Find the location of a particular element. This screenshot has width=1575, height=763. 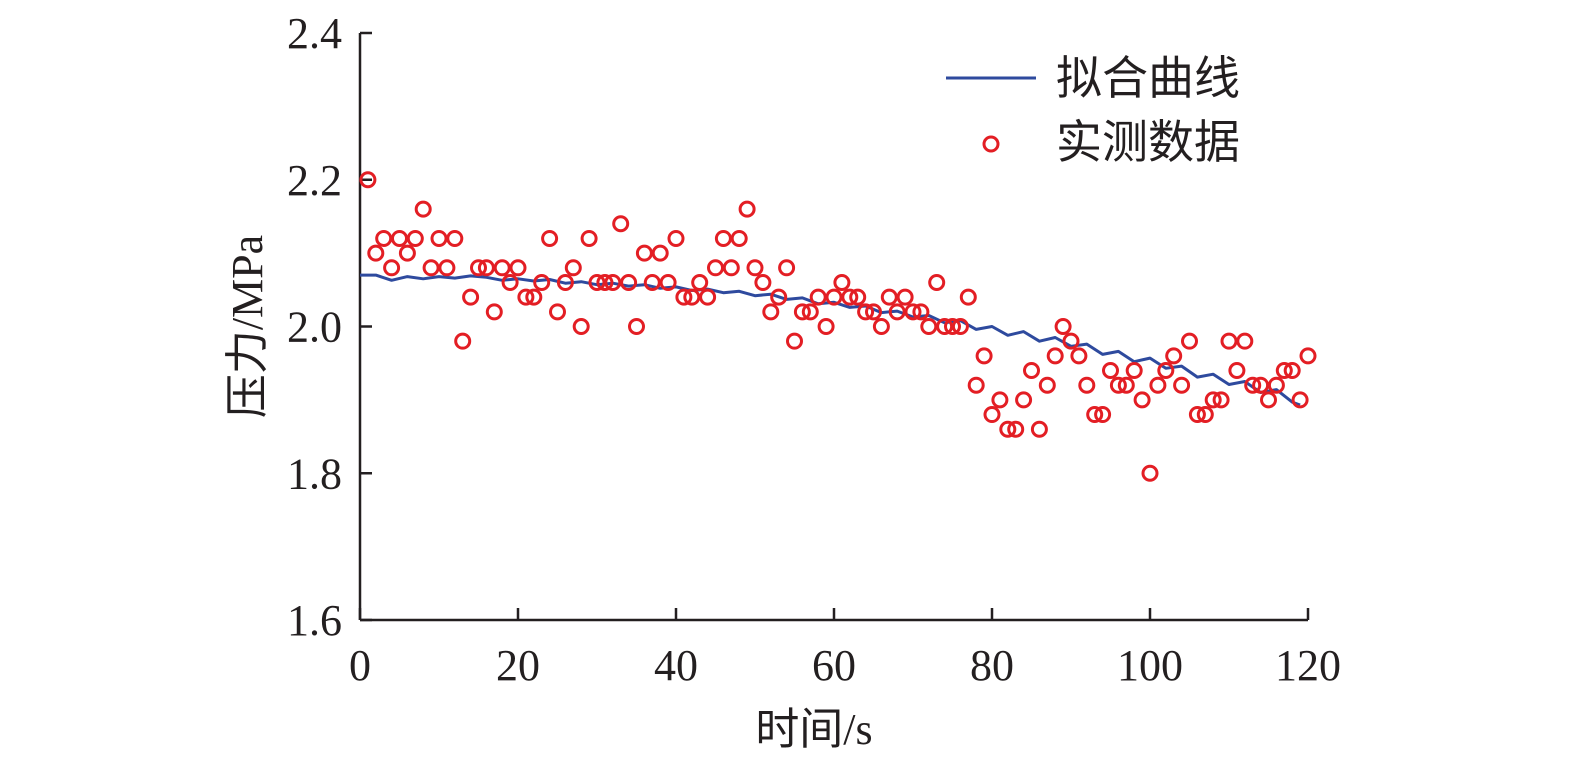

x-tick-label: 100 is located at coordinates (1150, 665).